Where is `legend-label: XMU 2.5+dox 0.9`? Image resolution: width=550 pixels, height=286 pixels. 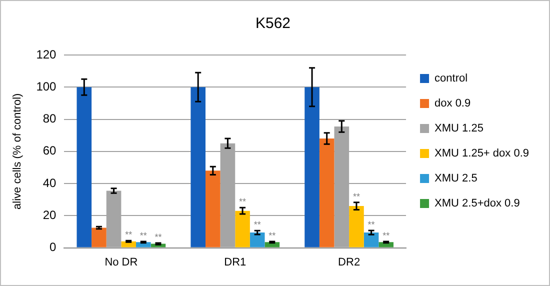 legend-label: XMU 2.5+dox 0.9 is located at coordinates (477, 204).